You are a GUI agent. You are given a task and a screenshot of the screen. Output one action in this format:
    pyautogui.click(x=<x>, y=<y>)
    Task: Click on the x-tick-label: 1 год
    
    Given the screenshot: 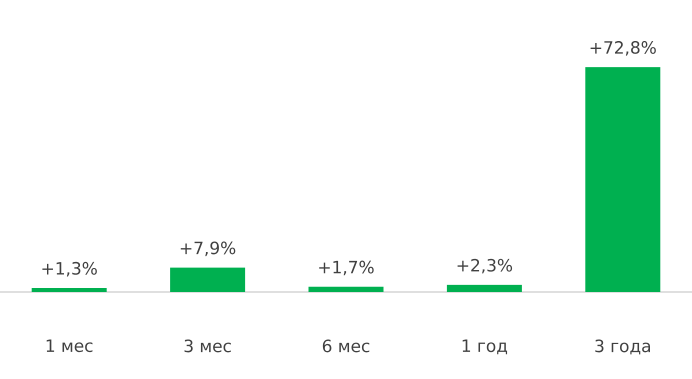 What is the action you would take?
    pyautogui.click(x=485, y=347)
    